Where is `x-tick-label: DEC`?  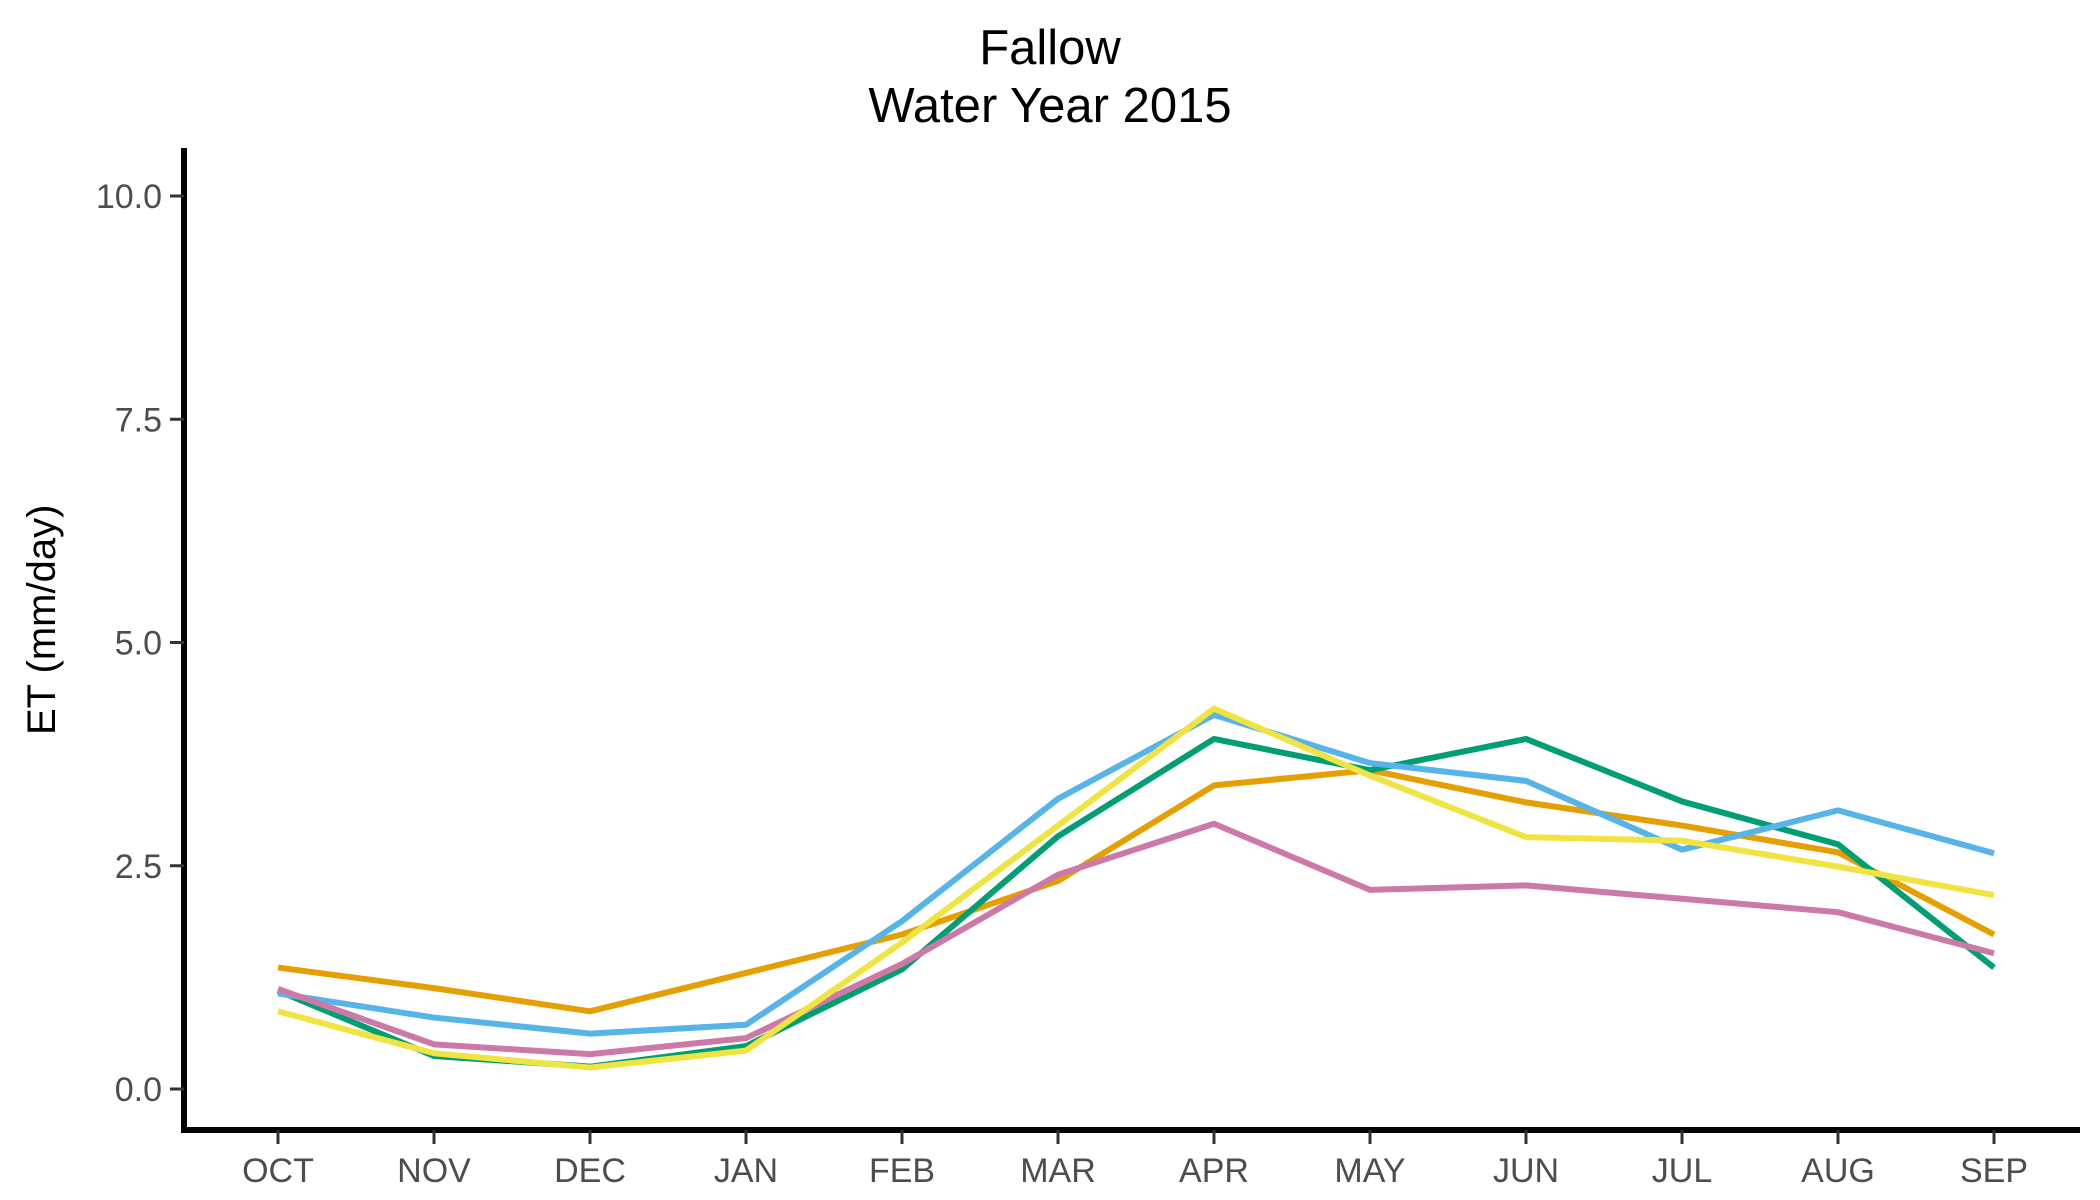 x-tick-label: DEC is located at coordinates (590, 1171).